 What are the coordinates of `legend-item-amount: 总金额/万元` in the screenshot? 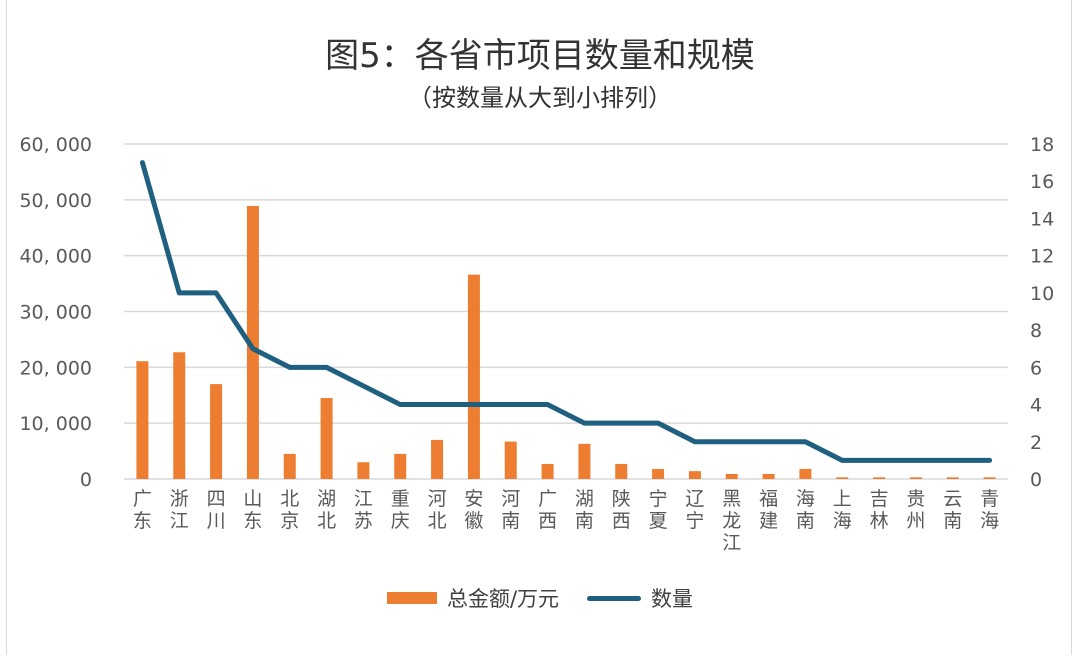 It's located at (473, 598).